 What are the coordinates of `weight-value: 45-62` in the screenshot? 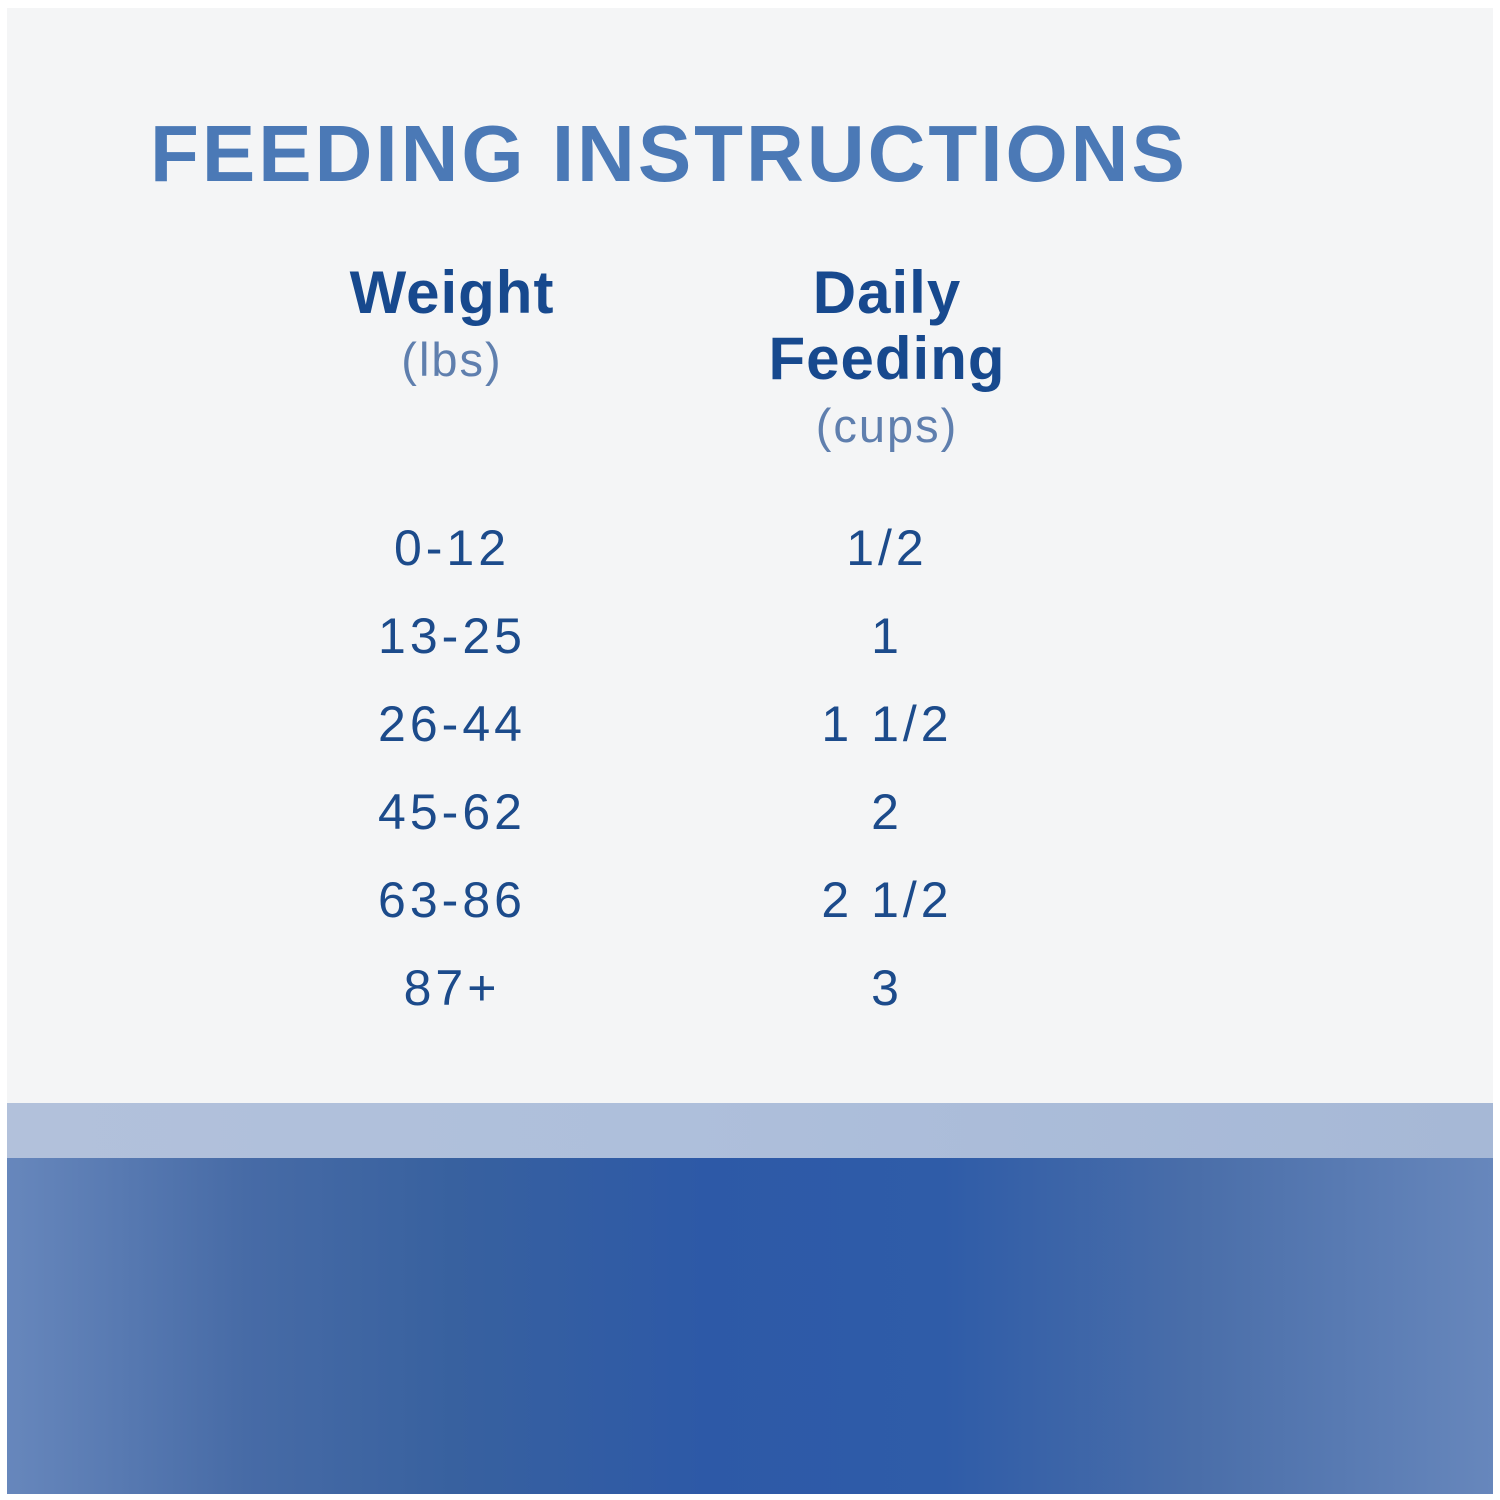 It's located at (452, 811).